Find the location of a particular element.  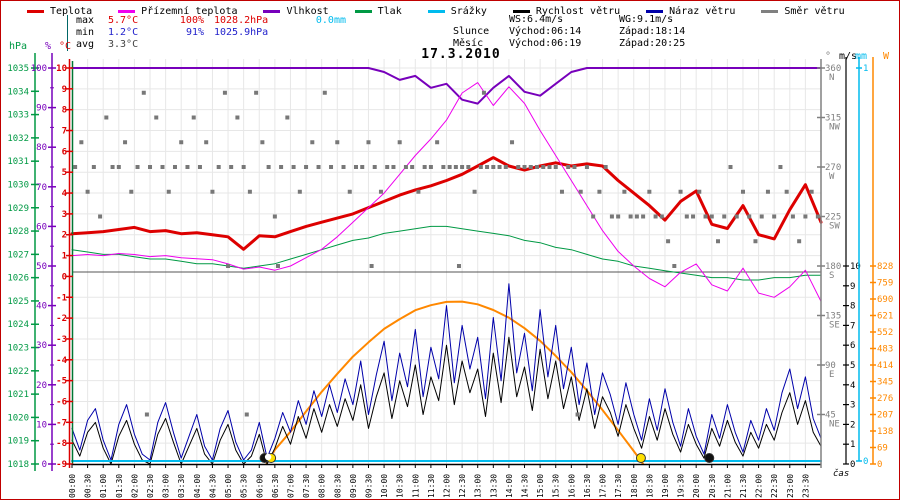

svg-text: 414 is located at coordinates (885, 366).